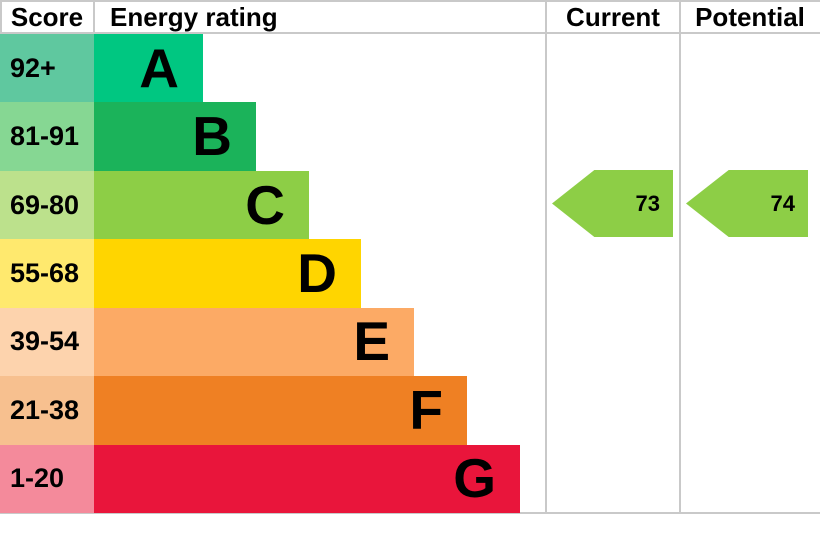 Image resolution: width=820 pixels, height=547 pixels. What do you see at coordinates (613, 16) in the screenshot?
I see `current-column-header: Current` at bounding box center [613, 16].